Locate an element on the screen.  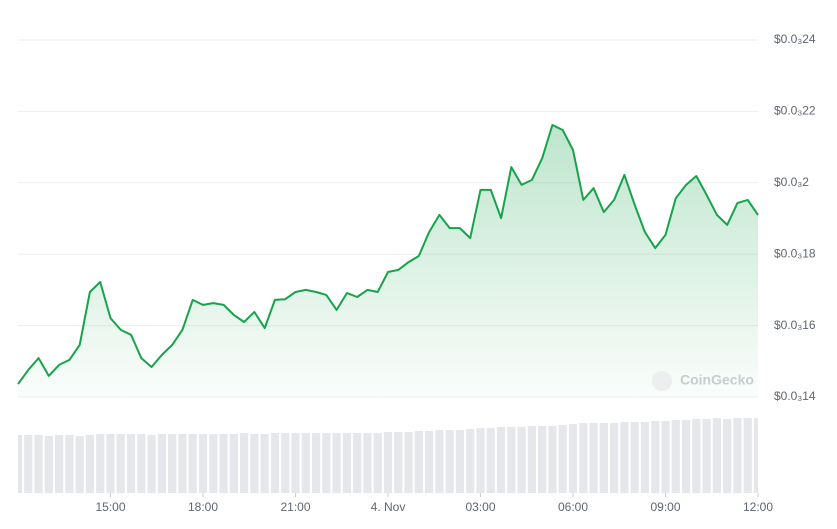
x-tick-label: 21:00 is located at coordinates (295, 507).